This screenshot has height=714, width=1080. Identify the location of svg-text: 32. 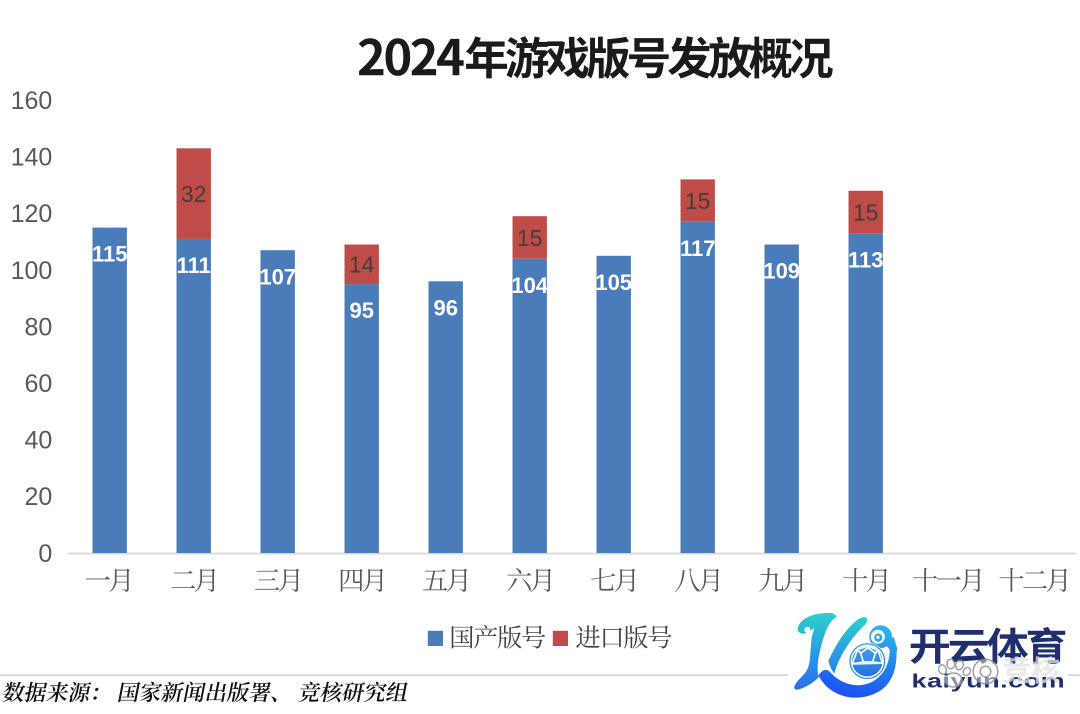
(194, 194).